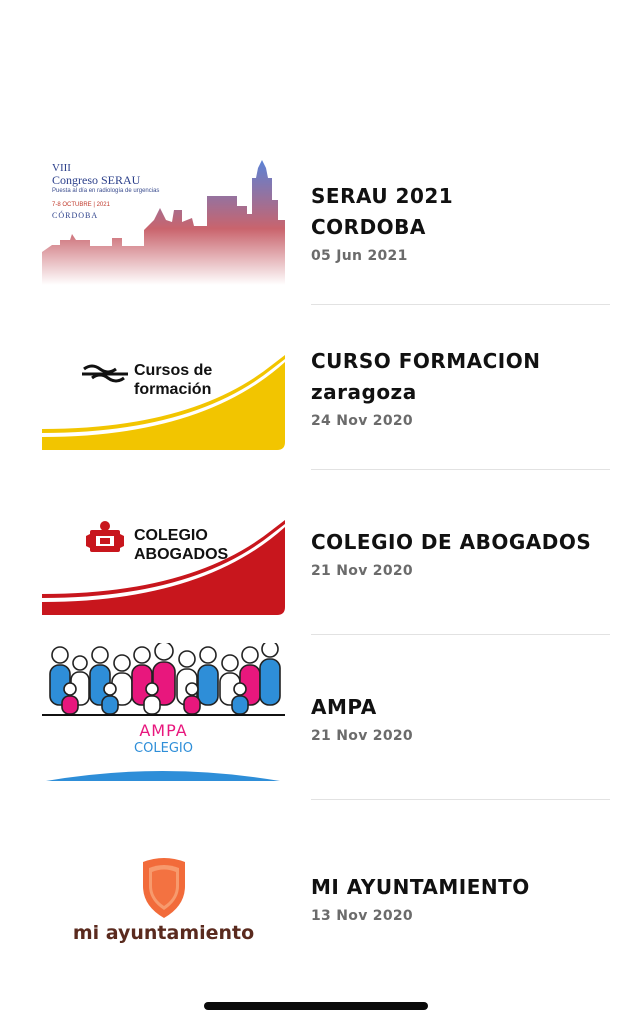  Describe the element at coordinates (344, 706) in the screenshot. I see `item-title: AMPA` at that location.